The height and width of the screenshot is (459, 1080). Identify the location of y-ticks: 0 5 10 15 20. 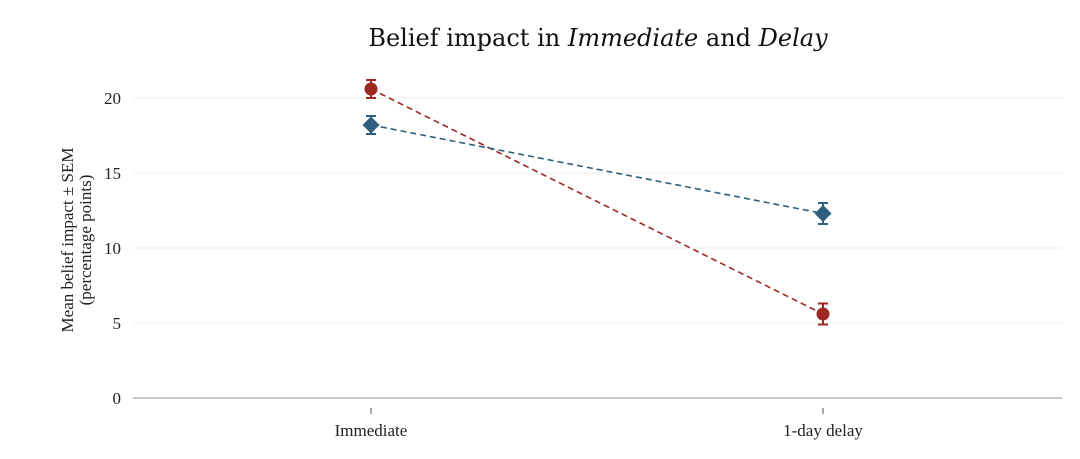
(112, 248).